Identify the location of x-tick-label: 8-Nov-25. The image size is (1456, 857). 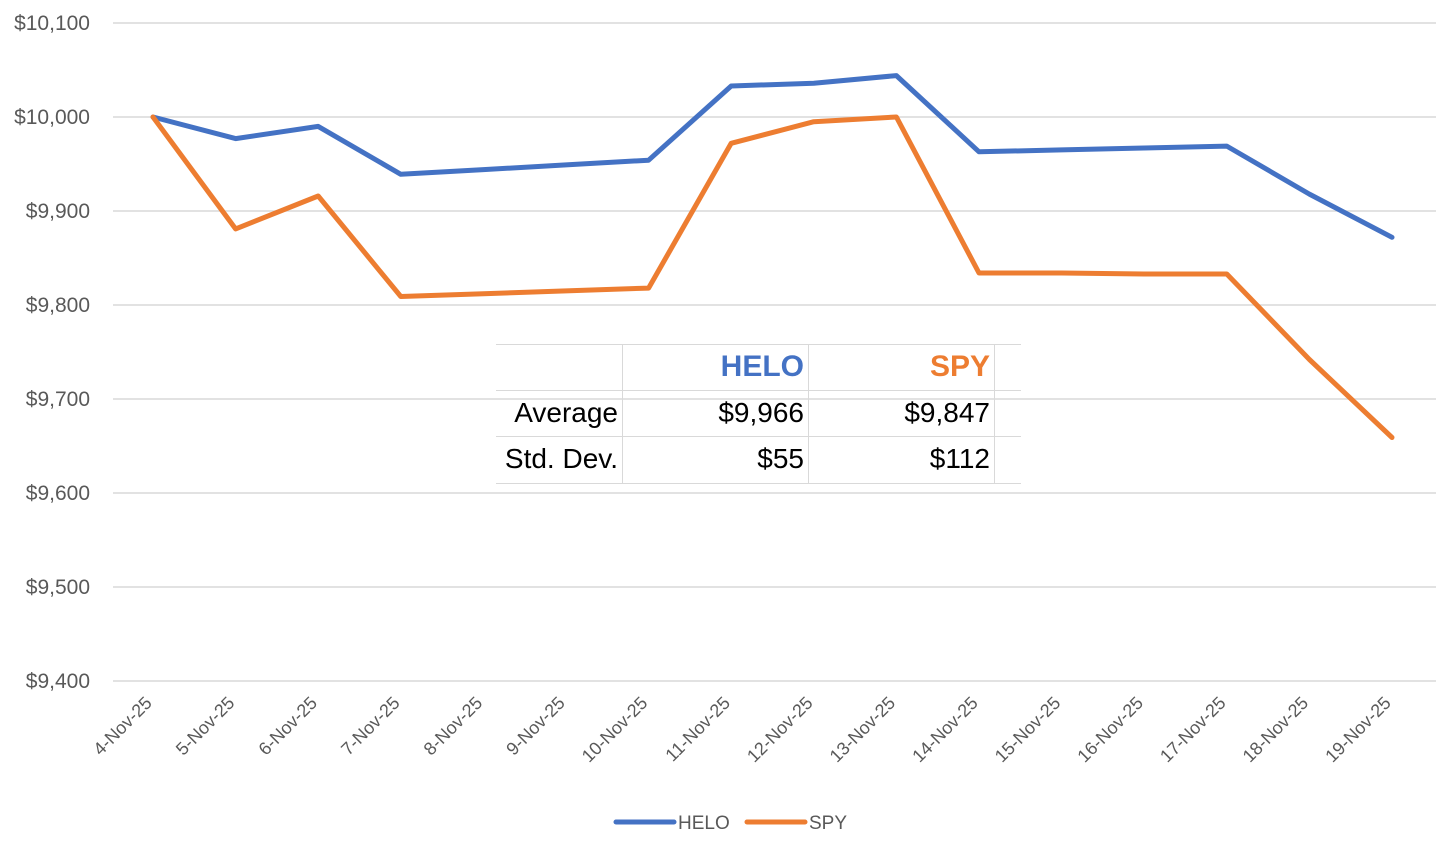
(453, 726).